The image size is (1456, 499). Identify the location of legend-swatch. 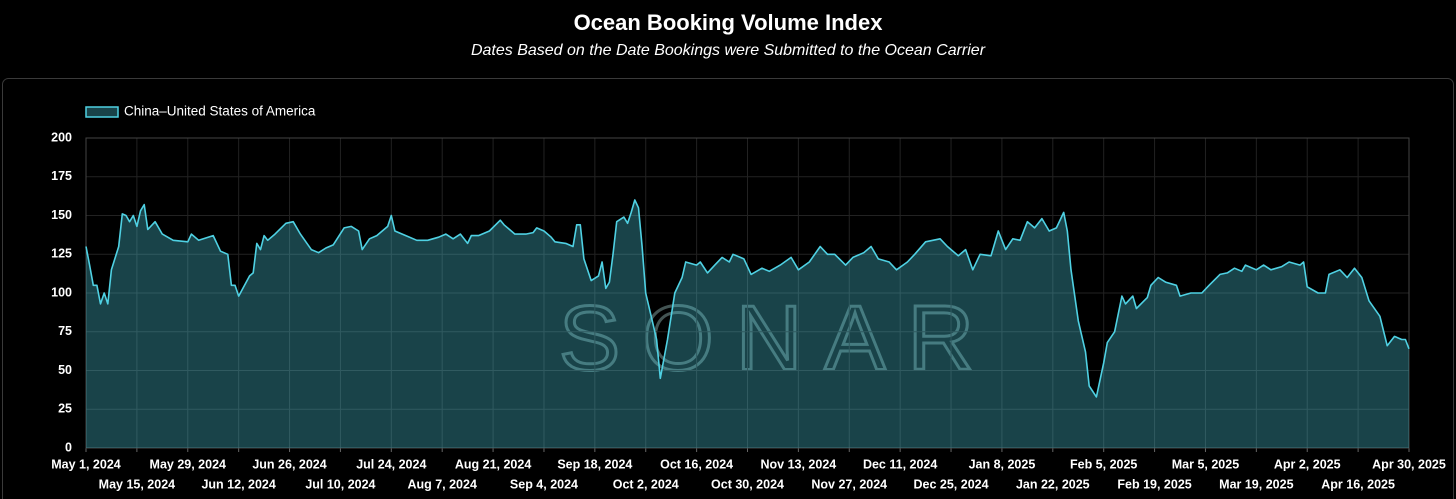
(102, 112).